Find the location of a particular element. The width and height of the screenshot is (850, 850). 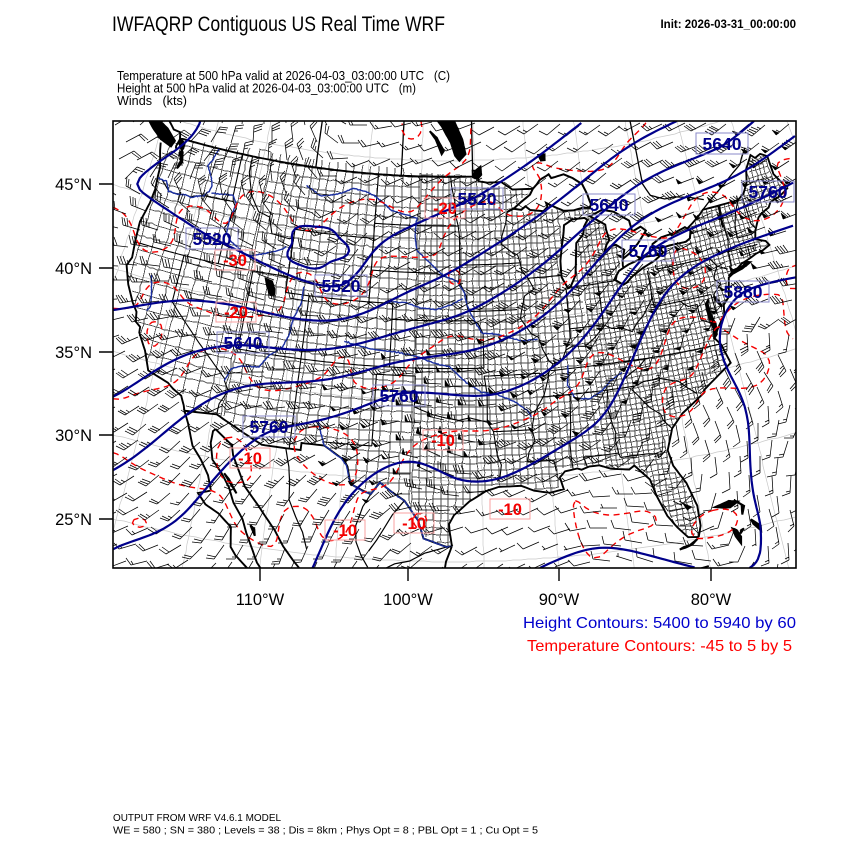

svg-text: 25°N is located at coordinates (73, 520).